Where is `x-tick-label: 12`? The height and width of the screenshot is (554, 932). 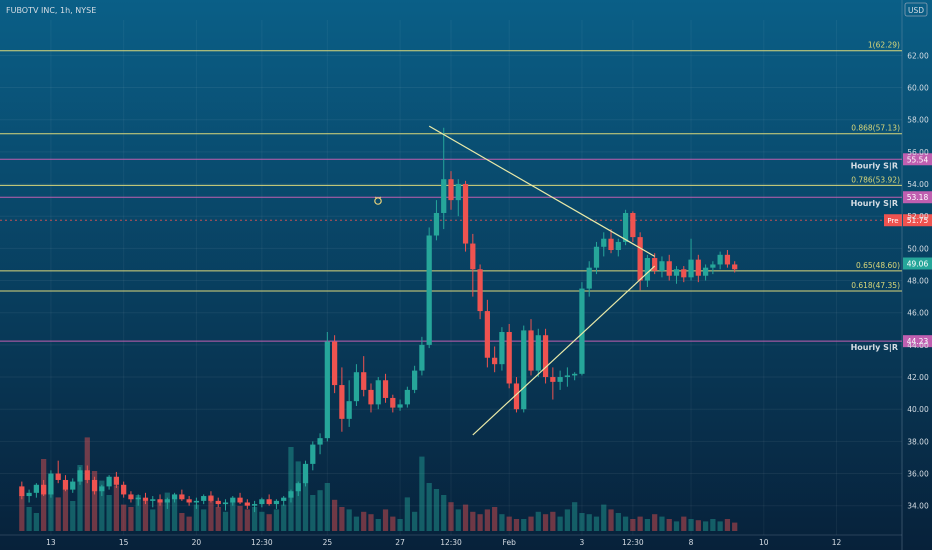 x-tick-label: 12 is located at coordinates (837, 542).